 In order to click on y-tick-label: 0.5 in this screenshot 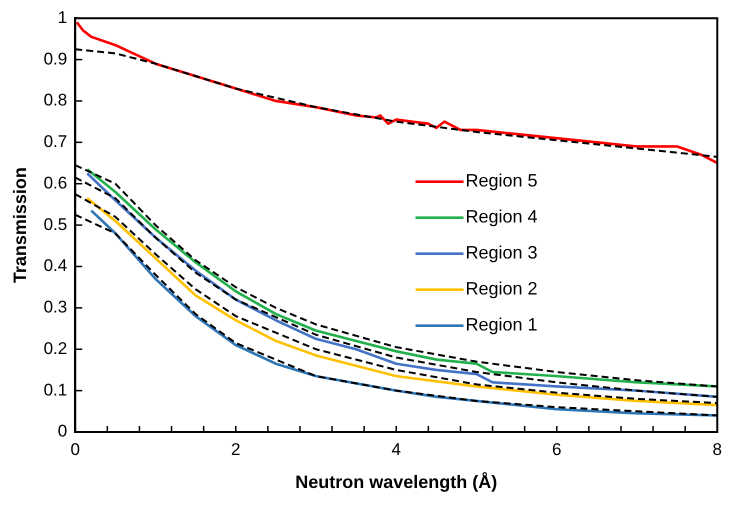, I will do `click(56, 224)`.